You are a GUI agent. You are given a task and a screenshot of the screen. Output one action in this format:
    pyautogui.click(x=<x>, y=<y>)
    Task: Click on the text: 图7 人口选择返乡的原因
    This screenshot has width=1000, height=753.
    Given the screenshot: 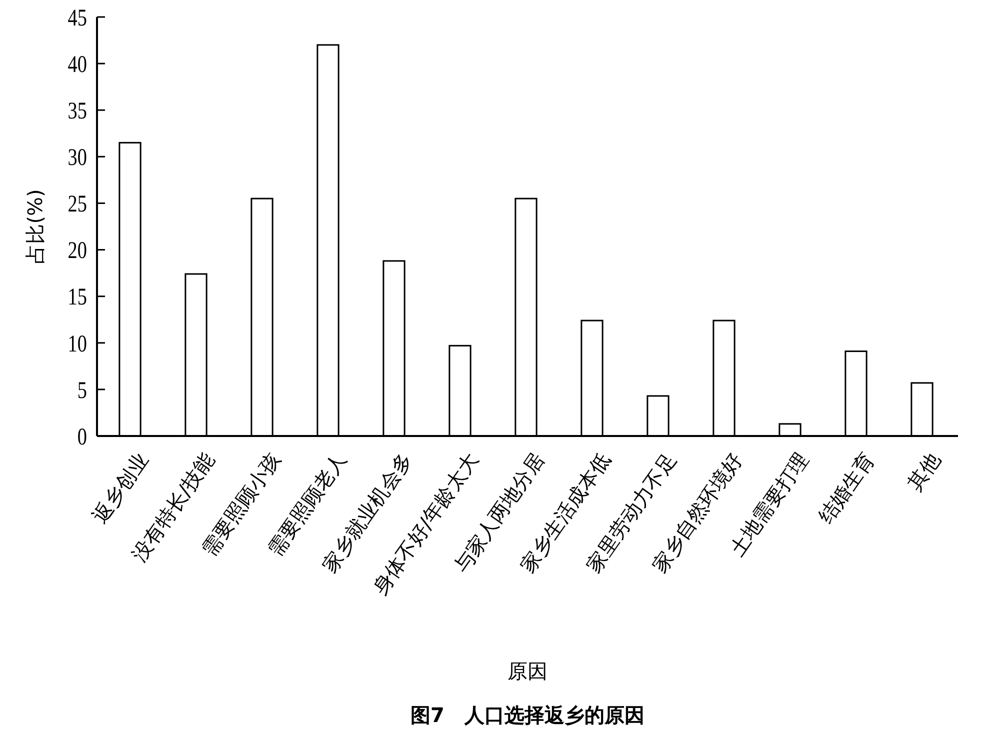 What is the action you would take?
    pyautogui.click(x=527, y=715)
    